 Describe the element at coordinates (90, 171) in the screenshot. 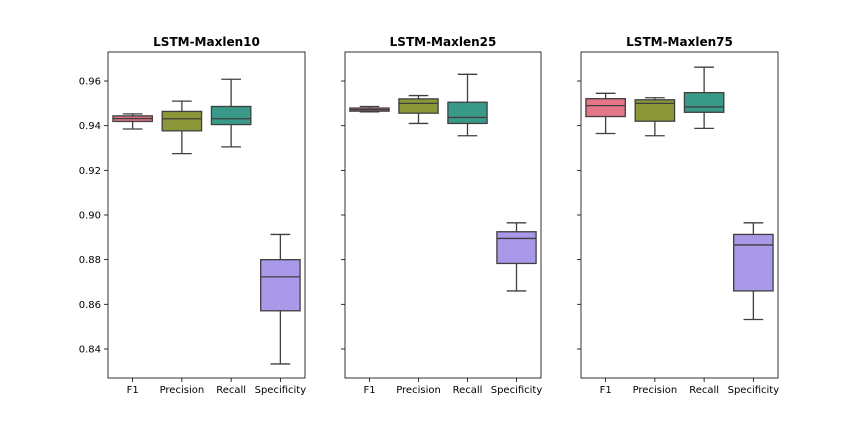

I see `y-tick-label: 0.92` at that location.